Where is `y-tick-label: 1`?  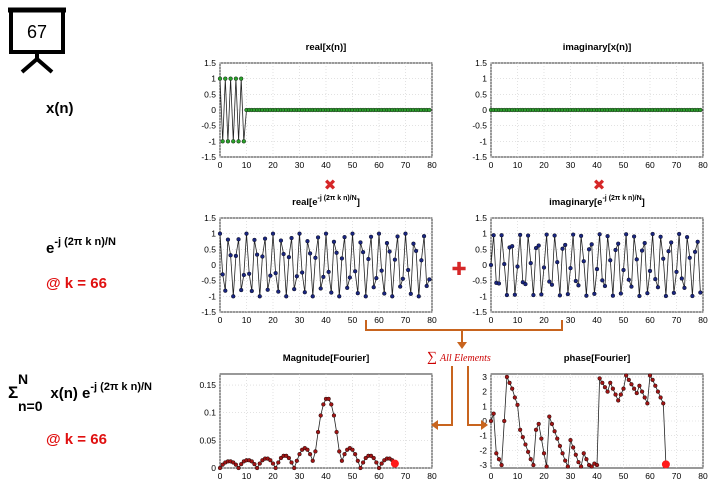
y-tick-label: 1 is located at coordinates (213, 234).